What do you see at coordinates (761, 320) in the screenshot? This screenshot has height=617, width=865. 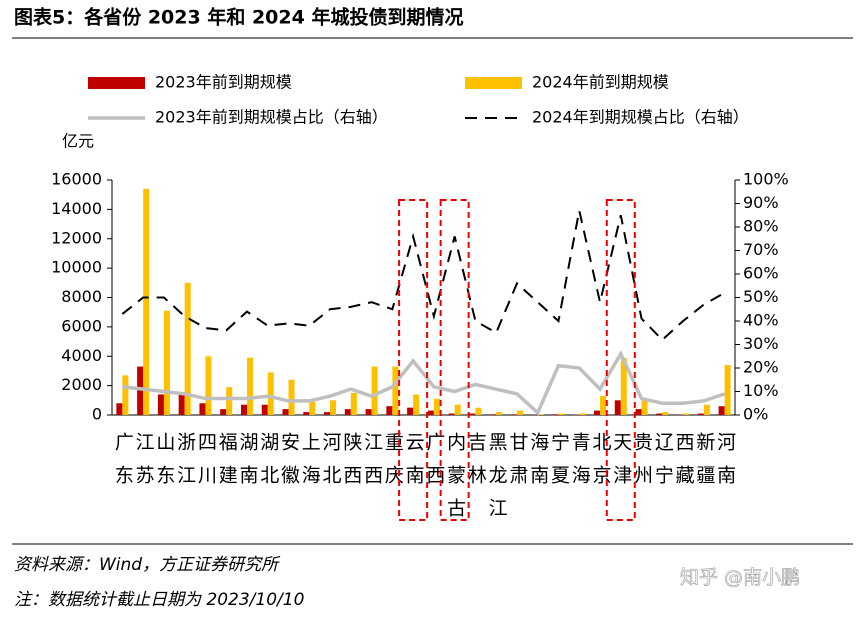 I see `y2-tick-label: 40%` at bounding box center [761, 320].